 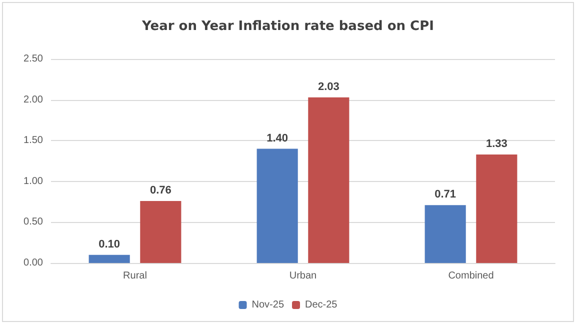 I want to click on legend-label: Nov-25, so click(x=268, y=305).